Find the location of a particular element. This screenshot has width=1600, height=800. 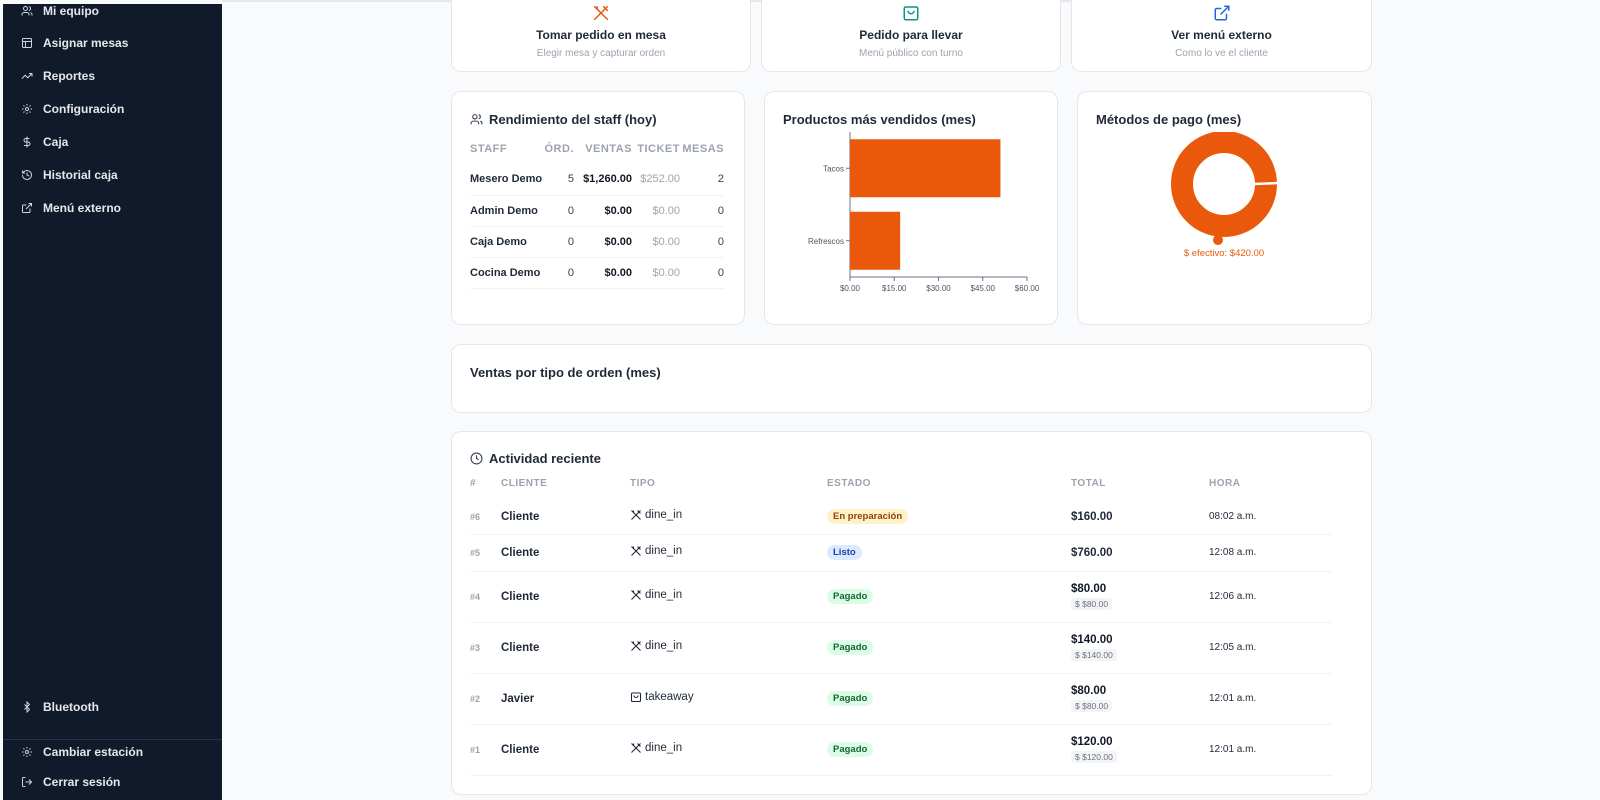

col-header: TIPO is located at coordinates (643, 483).